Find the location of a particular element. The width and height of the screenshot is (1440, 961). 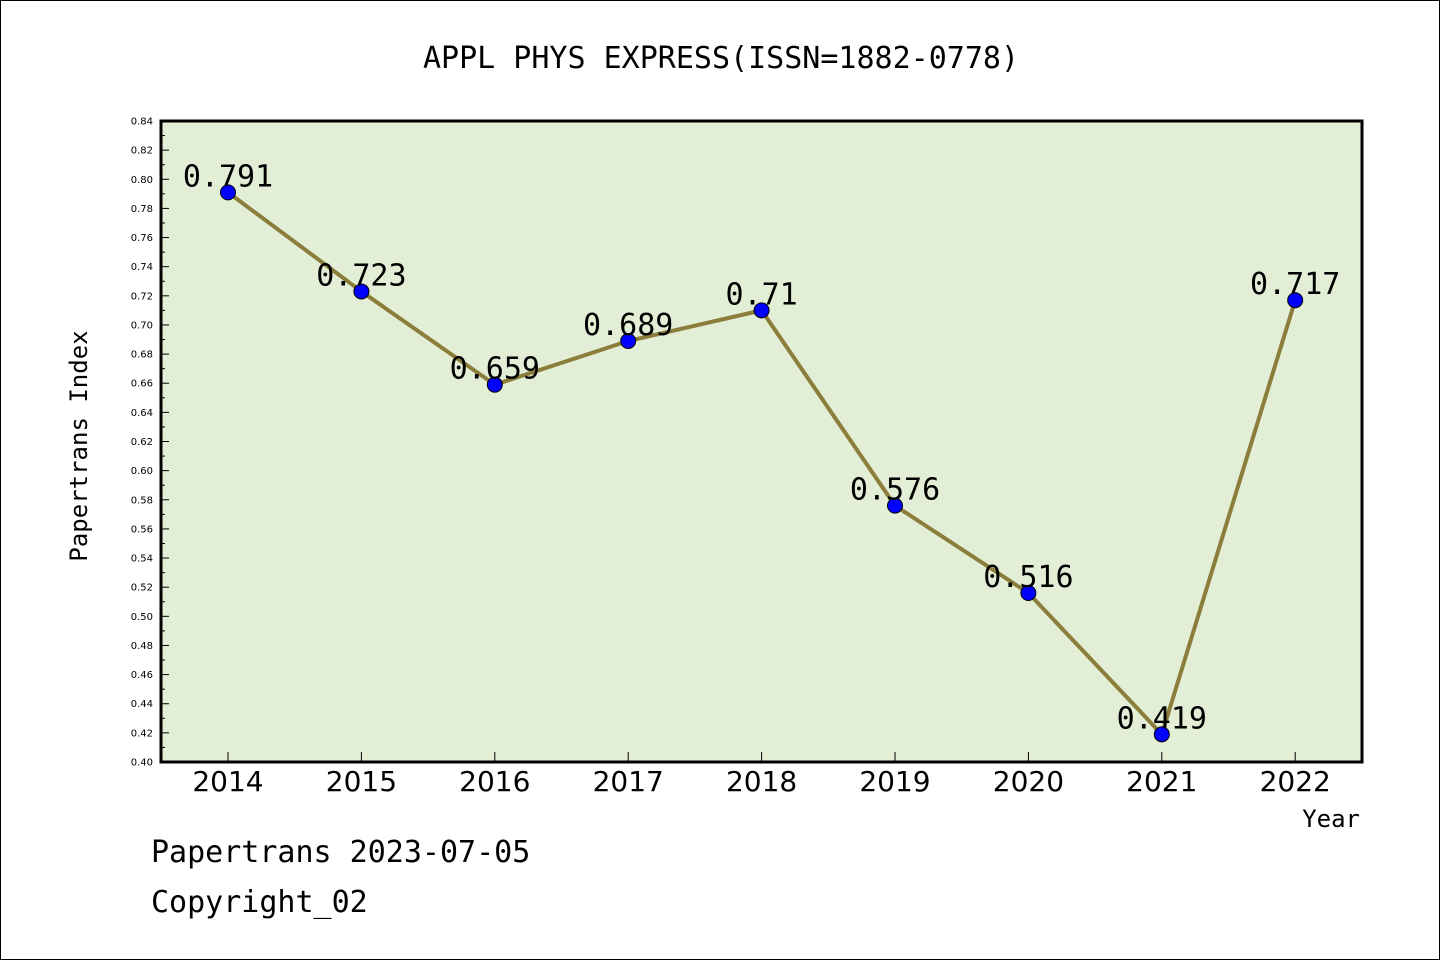

x-tick-label: 2015 is located at coordinates (361, 781).